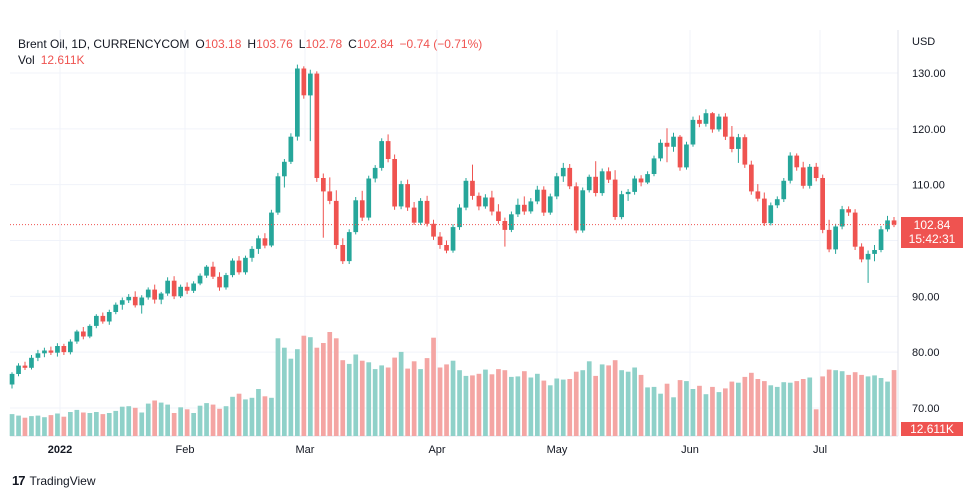 This screenshot has width=979, height=498. What do you see at coordinates (820, 450) in the screenshot?
I see `time-tick-label: Jul` at bounding box center [820, 450].